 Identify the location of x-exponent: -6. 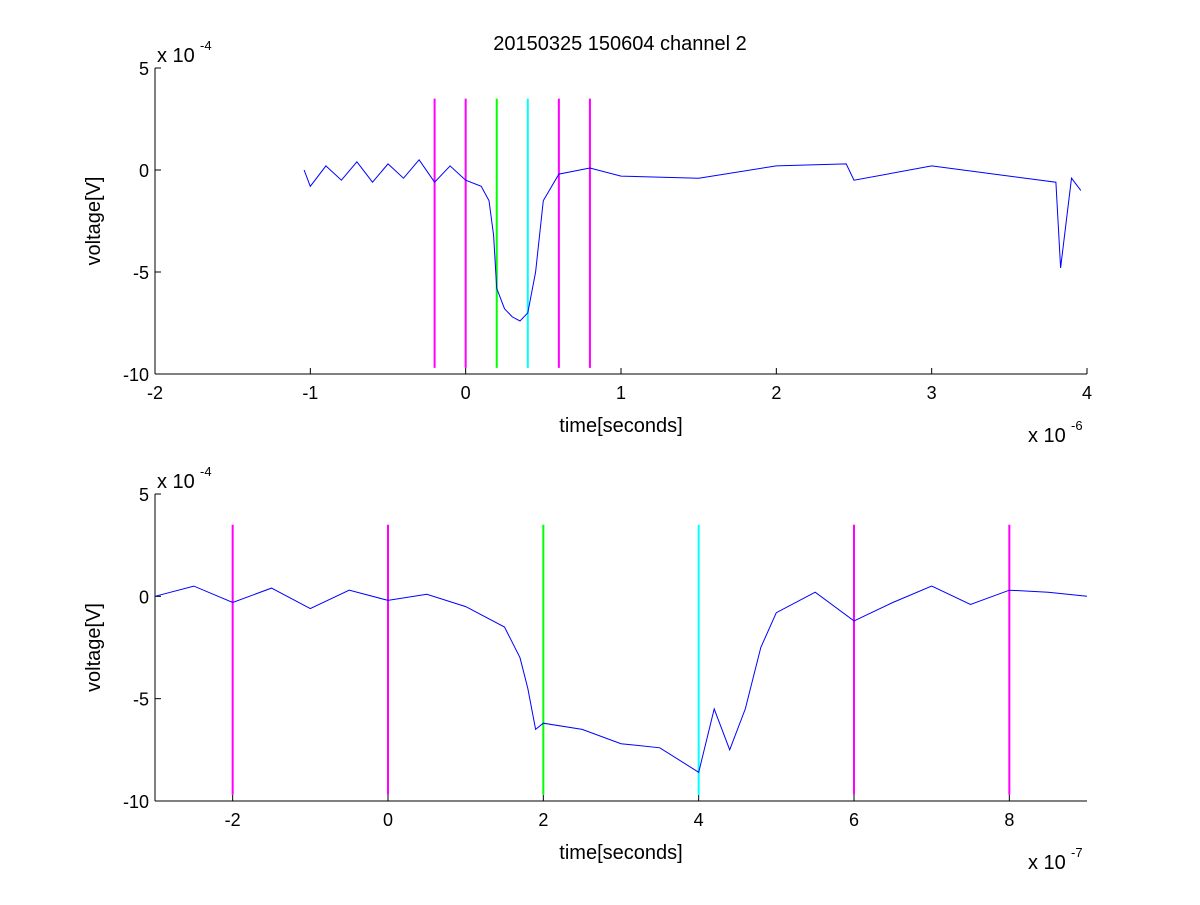
(1077, 425).